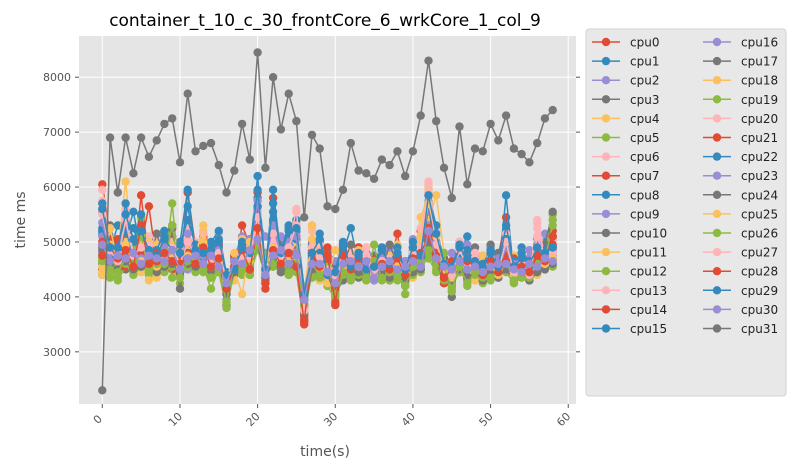  I want to click on data-point-cpu15, so click(125, 203).